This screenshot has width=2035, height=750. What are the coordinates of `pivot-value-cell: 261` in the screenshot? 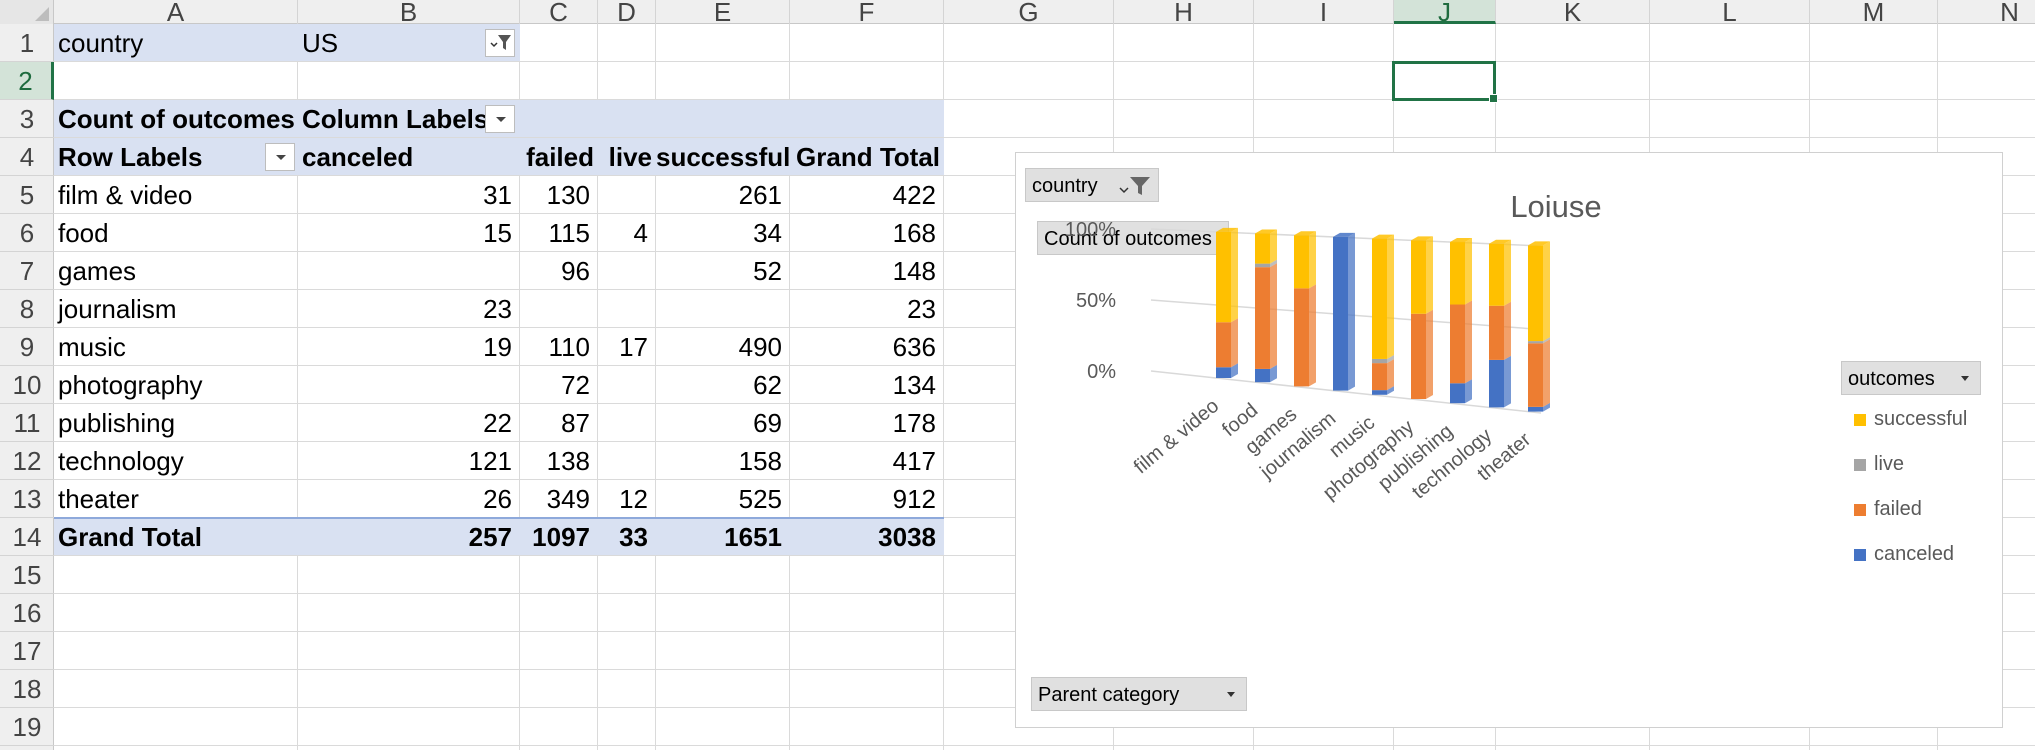 It's located at (760, 195).